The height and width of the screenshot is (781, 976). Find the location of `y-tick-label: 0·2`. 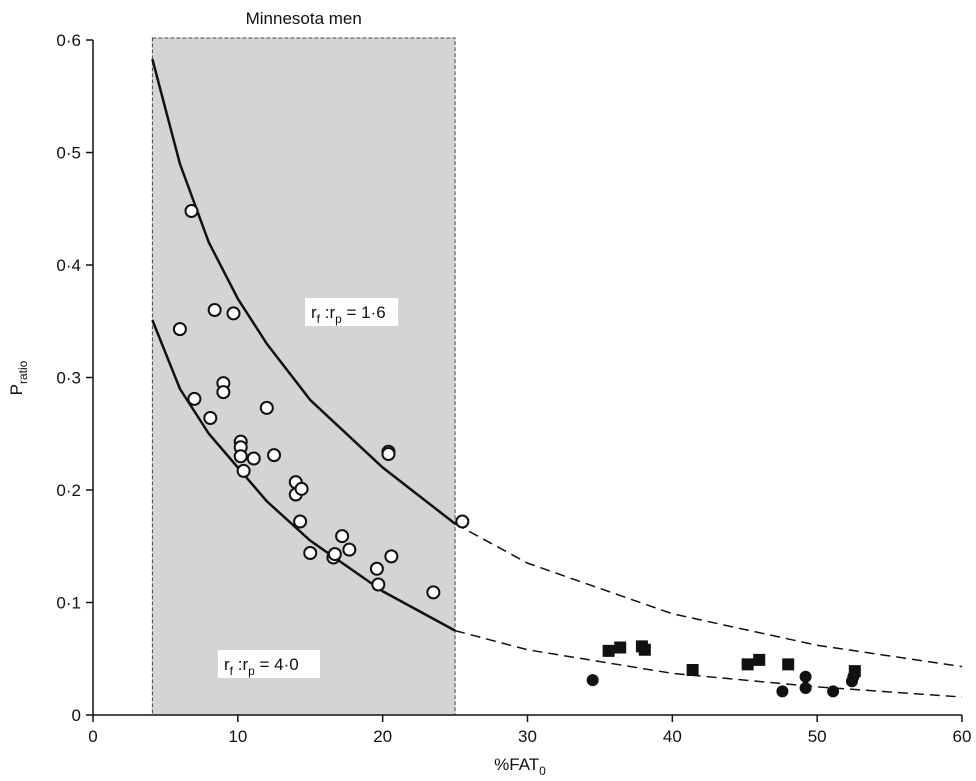

y-tick-label: 0·2 is located at coordinates (68, 490).